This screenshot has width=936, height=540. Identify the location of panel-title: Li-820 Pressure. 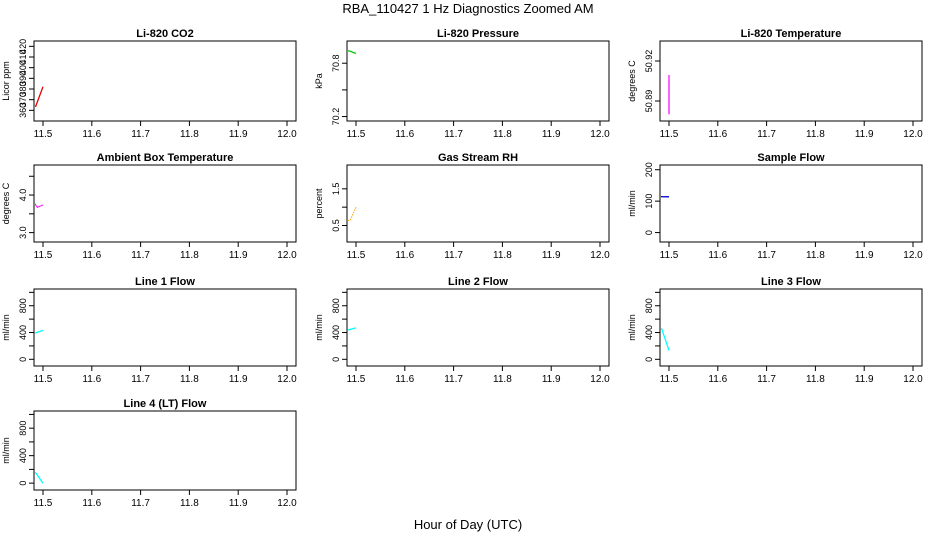
(478, 34).